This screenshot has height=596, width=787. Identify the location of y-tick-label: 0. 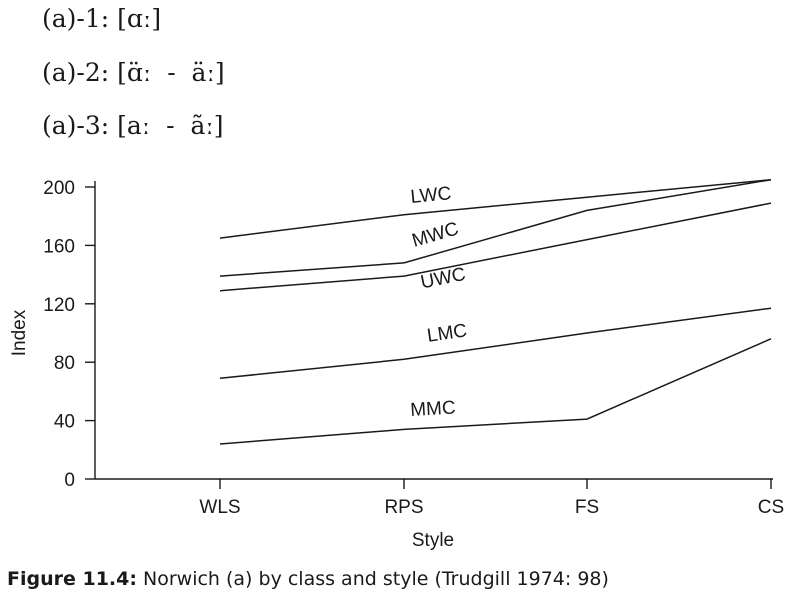
(69, 480).